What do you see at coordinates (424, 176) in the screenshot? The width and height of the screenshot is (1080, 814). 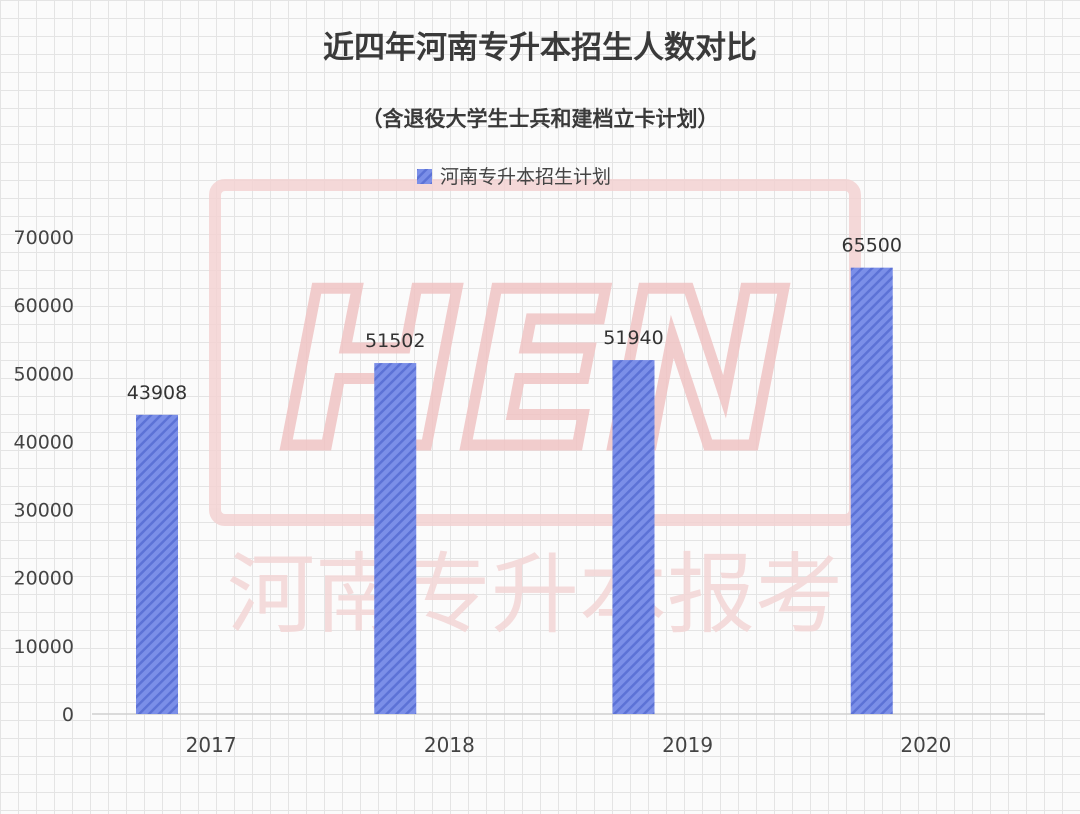 I see `legend-swatch` at bounding box center [424, 176].